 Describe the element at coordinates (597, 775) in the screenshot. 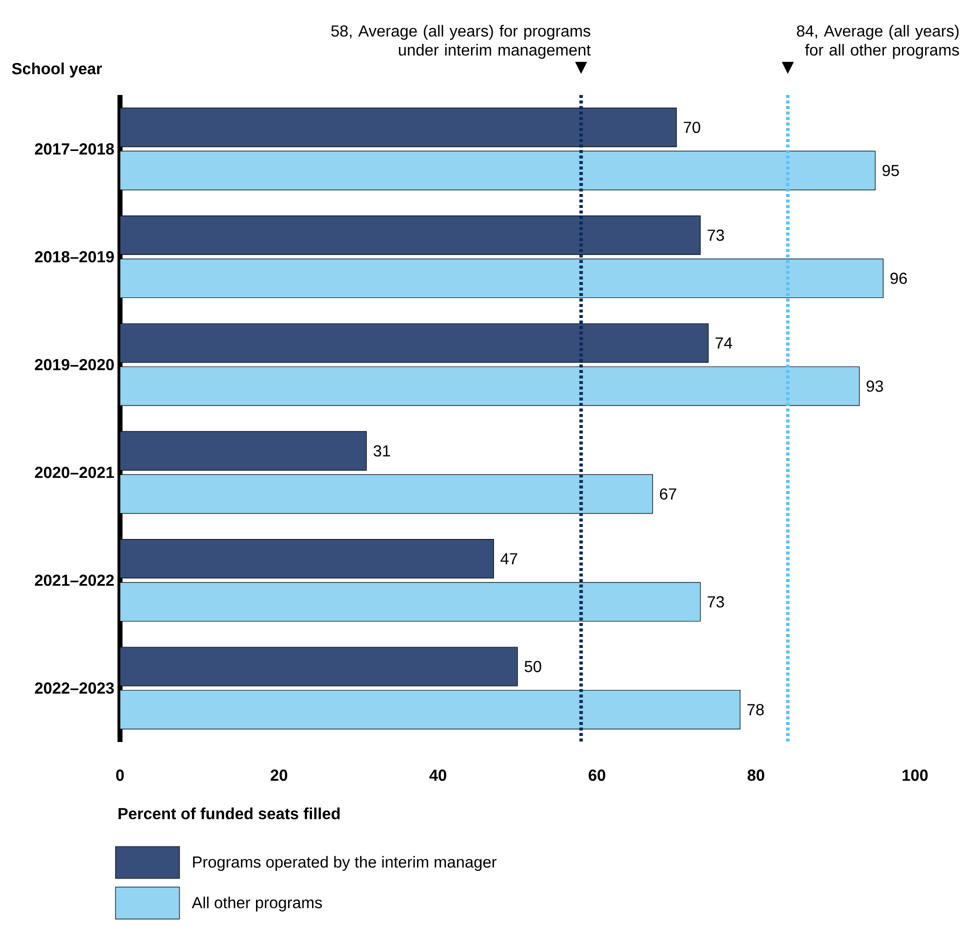

I see `x-tick-label: 60` at that location.